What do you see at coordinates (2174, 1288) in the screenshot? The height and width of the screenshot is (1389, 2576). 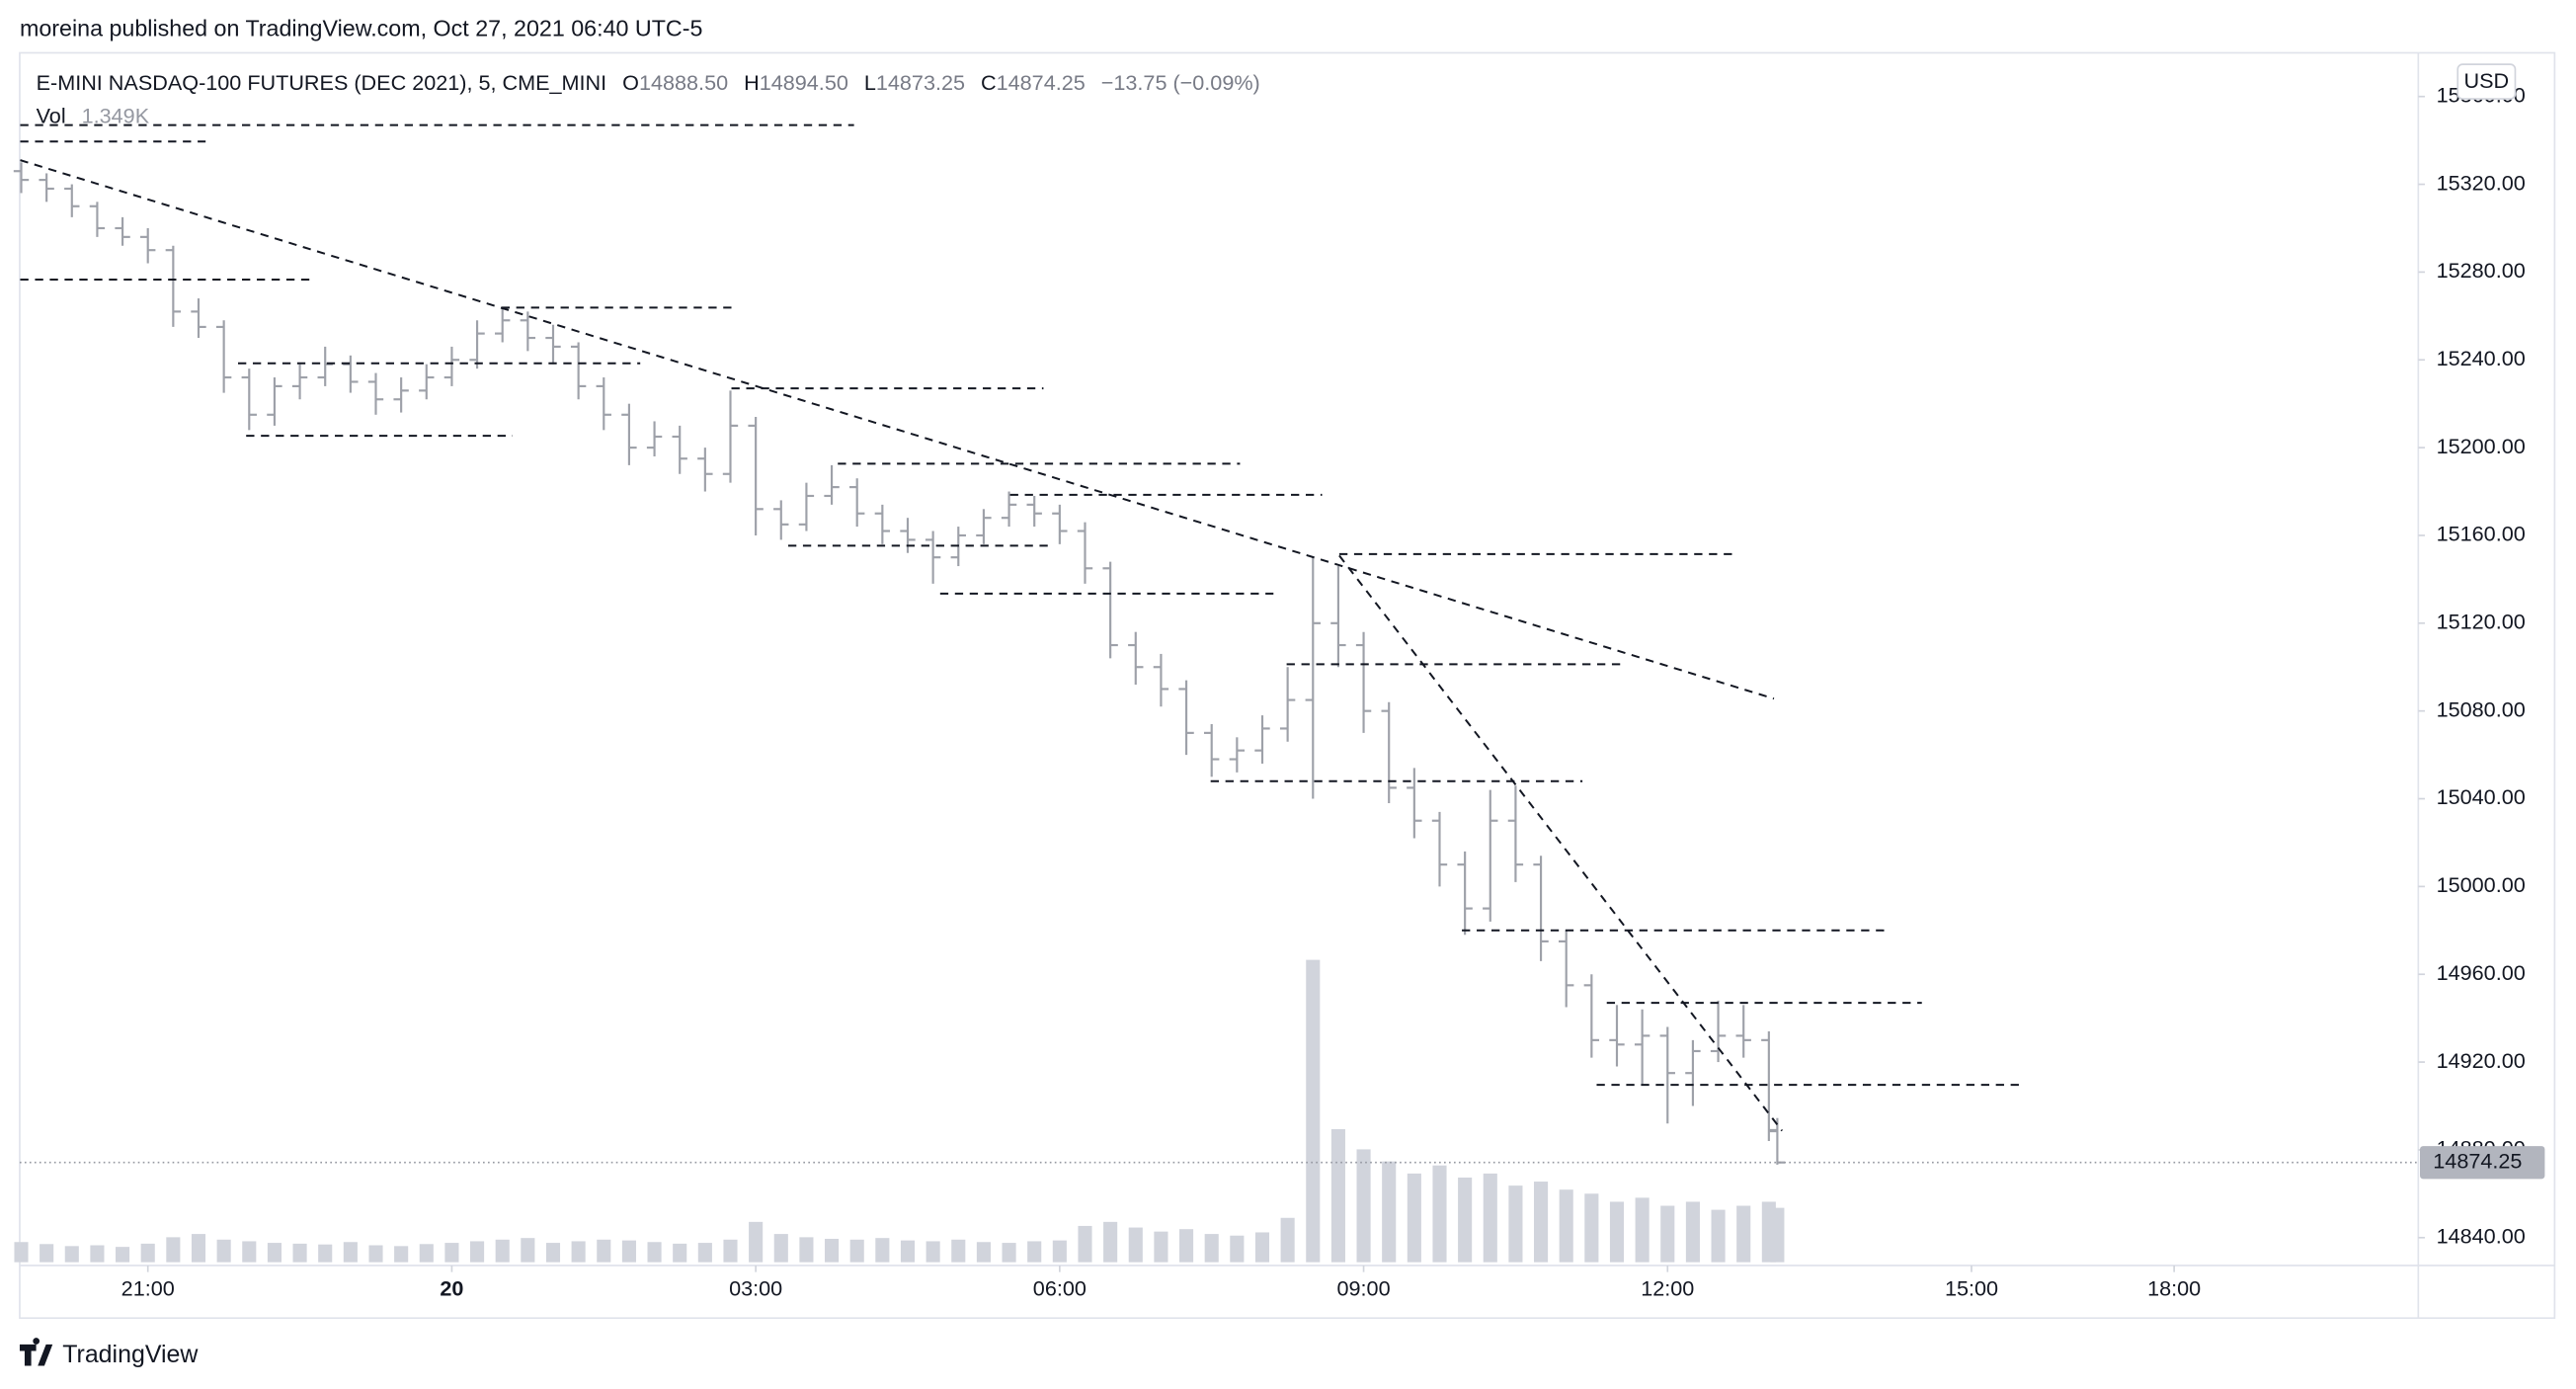 I see `x-tick-label: 18:00` at bounding box center [2174, 1288].